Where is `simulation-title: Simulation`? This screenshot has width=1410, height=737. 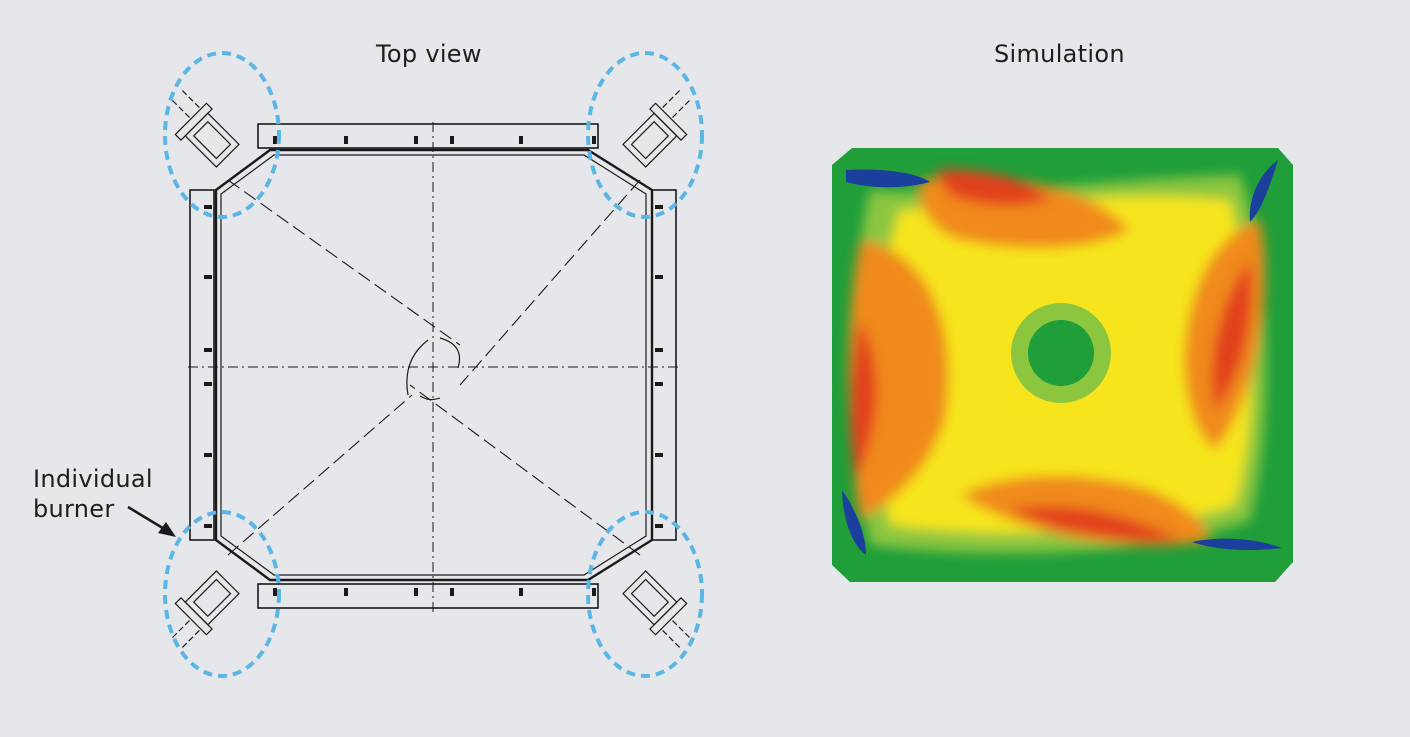 simulation-title: Simulation is located at coordinates (1059, 54).